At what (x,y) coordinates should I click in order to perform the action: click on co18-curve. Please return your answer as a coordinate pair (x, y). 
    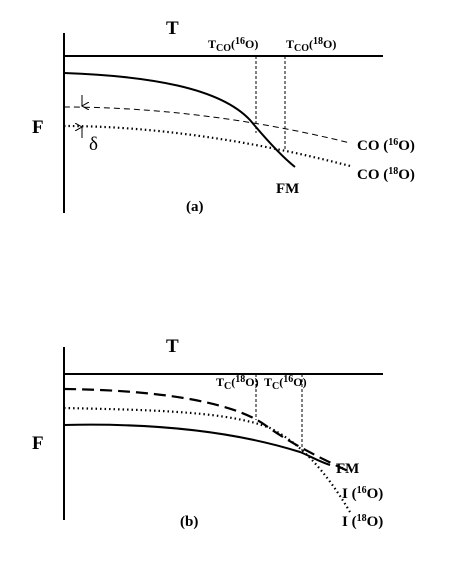
    Looking at the image, I should click on (207, 146).